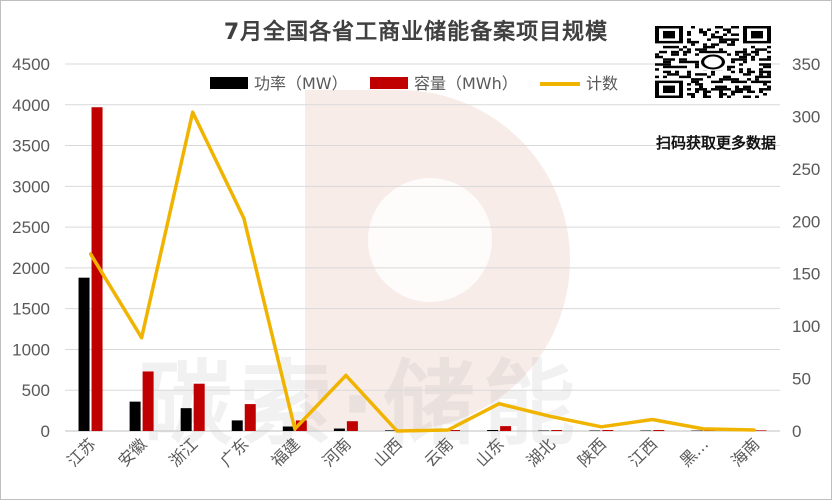 This screenshot has width=832, height=500. Describe the element at coordinates (490, 452) in the screenshot. I see `x-category-label: 山东` at that location.